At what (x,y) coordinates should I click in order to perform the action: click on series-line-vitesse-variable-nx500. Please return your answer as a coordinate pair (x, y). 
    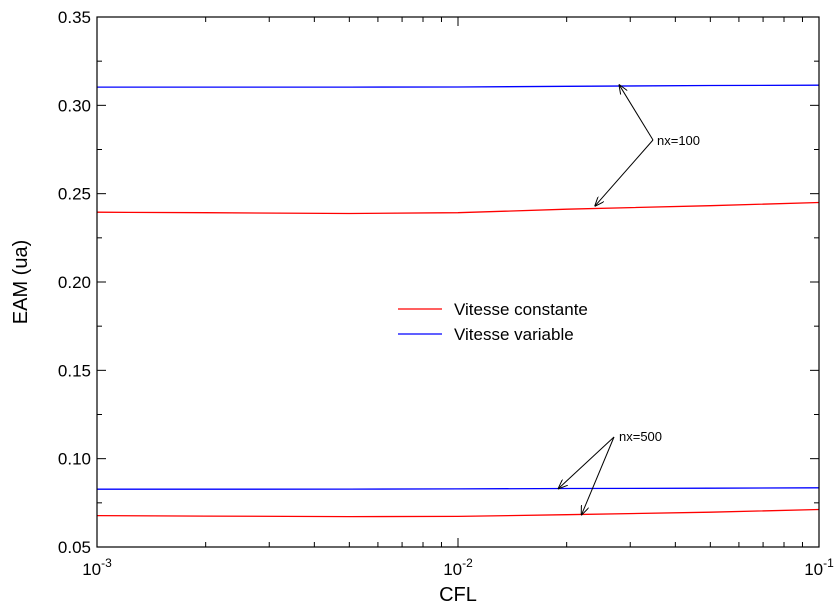
    Looking at the image, I should click on (458, 488).